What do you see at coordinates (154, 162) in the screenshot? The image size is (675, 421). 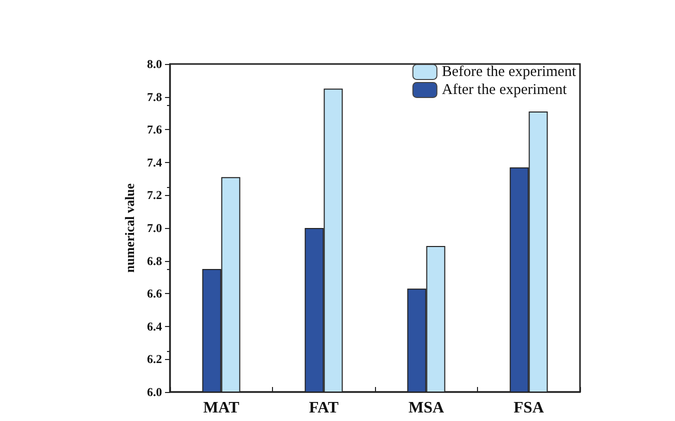 I see `y-tick-label: 7.4` at bounding box center [154, 162].